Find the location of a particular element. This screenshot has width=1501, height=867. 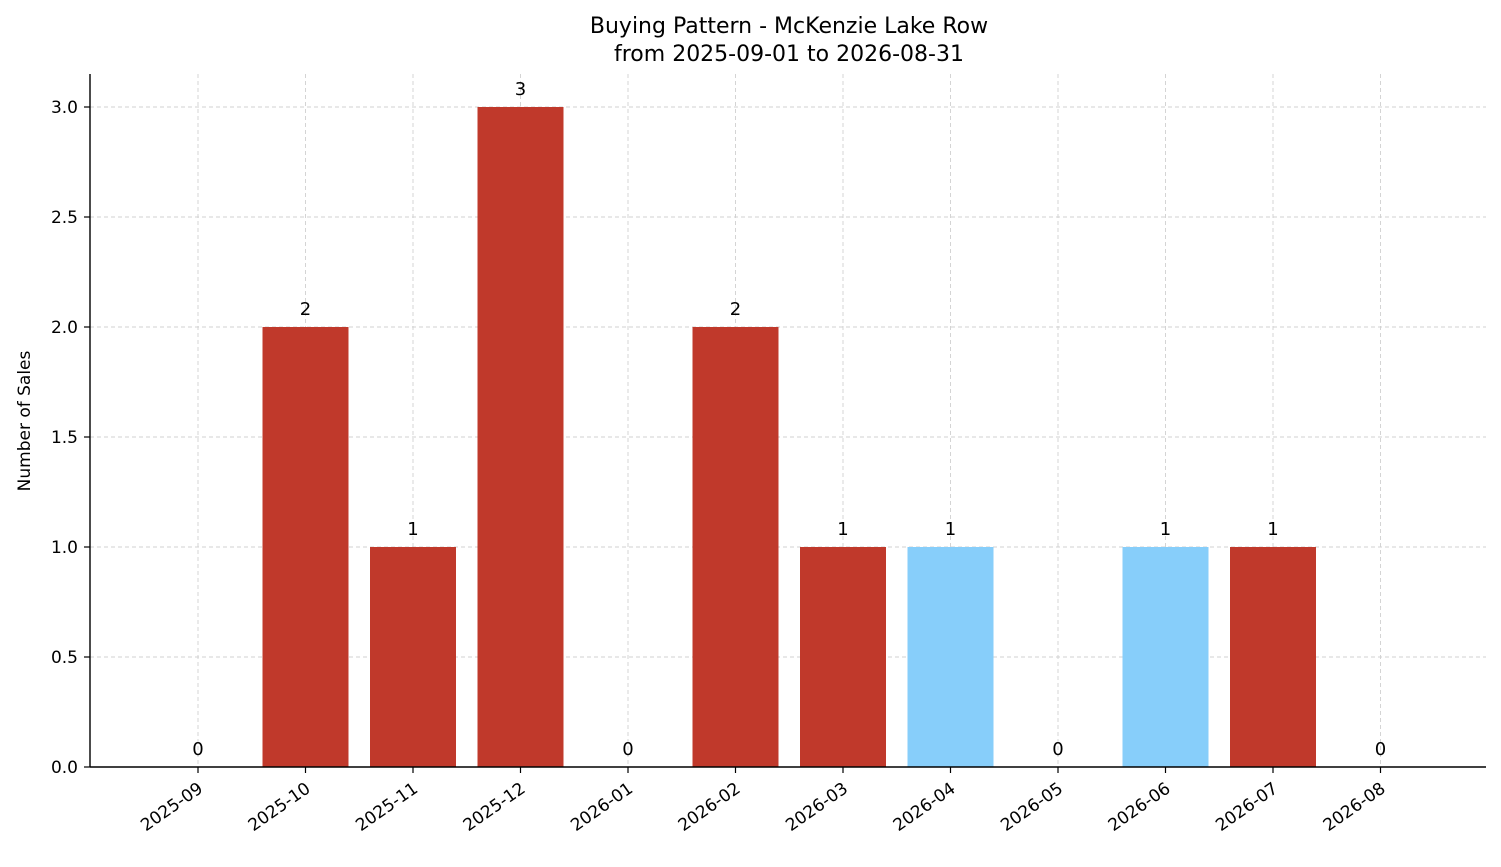

y-tick-label: 1.0 is located at coordinates (64, 548).